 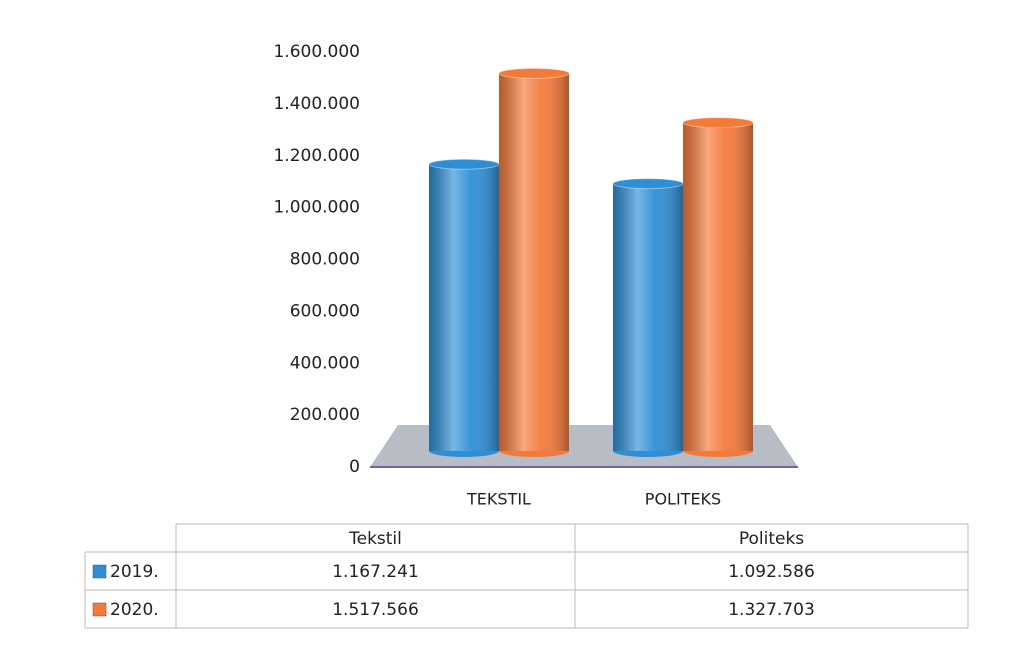 I want to click on legend-label: 2019., so click(x=134, y=572).